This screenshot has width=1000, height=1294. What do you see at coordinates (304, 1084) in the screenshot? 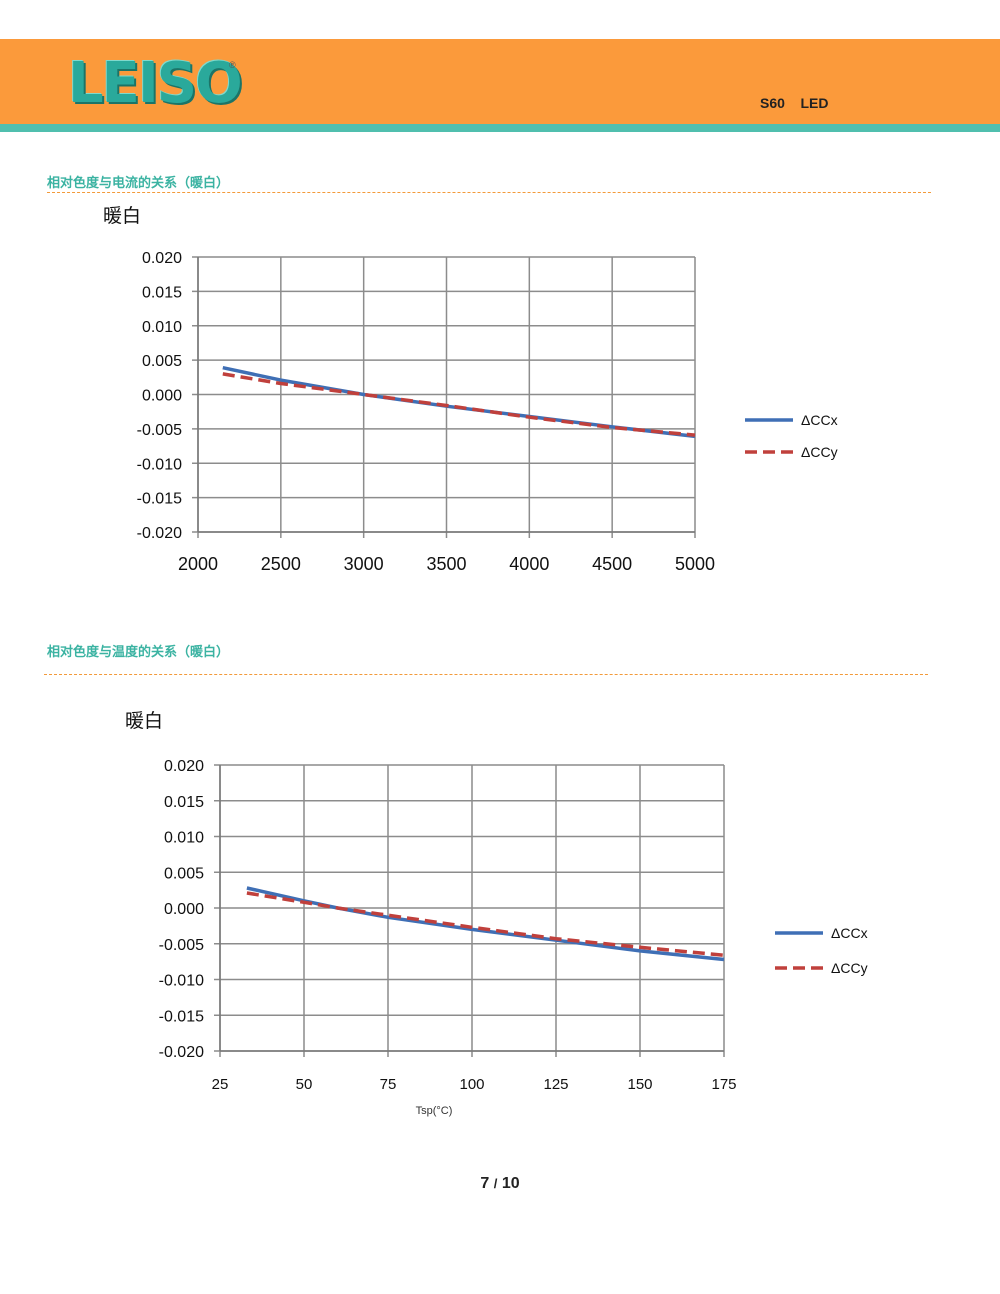
I see `x-tick-label: 50` at bounding box center [304, 1084].